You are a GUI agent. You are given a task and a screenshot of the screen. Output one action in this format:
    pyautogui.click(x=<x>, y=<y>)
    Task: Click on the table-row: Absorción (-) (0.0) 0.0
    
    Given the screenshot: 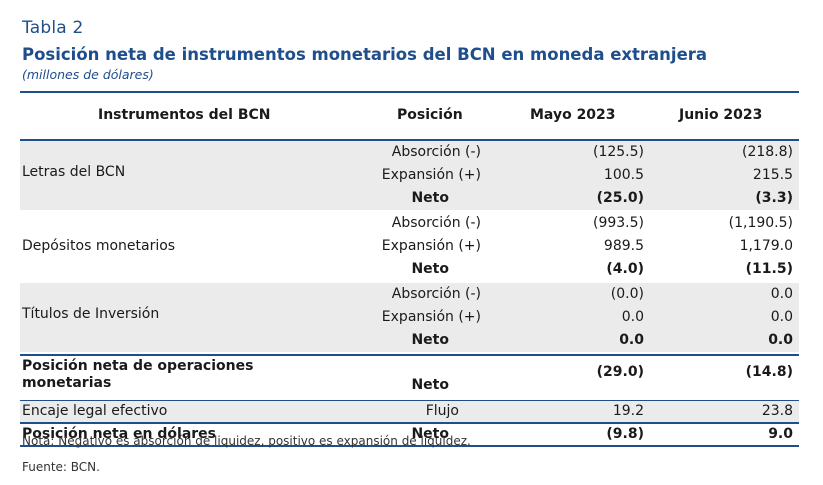 What is the action you would take?
    pyautogui.click(x=409, y=294)
    